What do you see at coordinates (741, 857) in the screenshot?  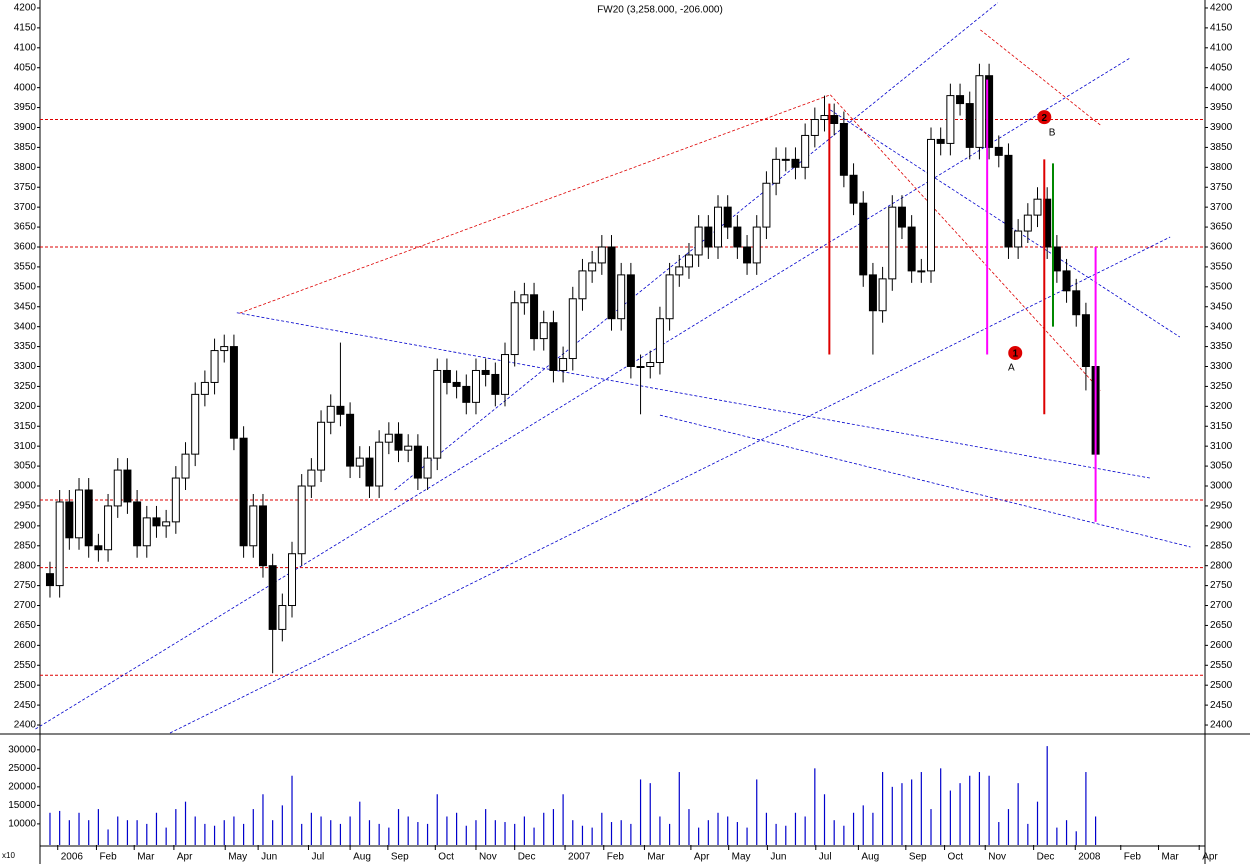 I see `x-tick-label: May` at bounding box center [741, 857].